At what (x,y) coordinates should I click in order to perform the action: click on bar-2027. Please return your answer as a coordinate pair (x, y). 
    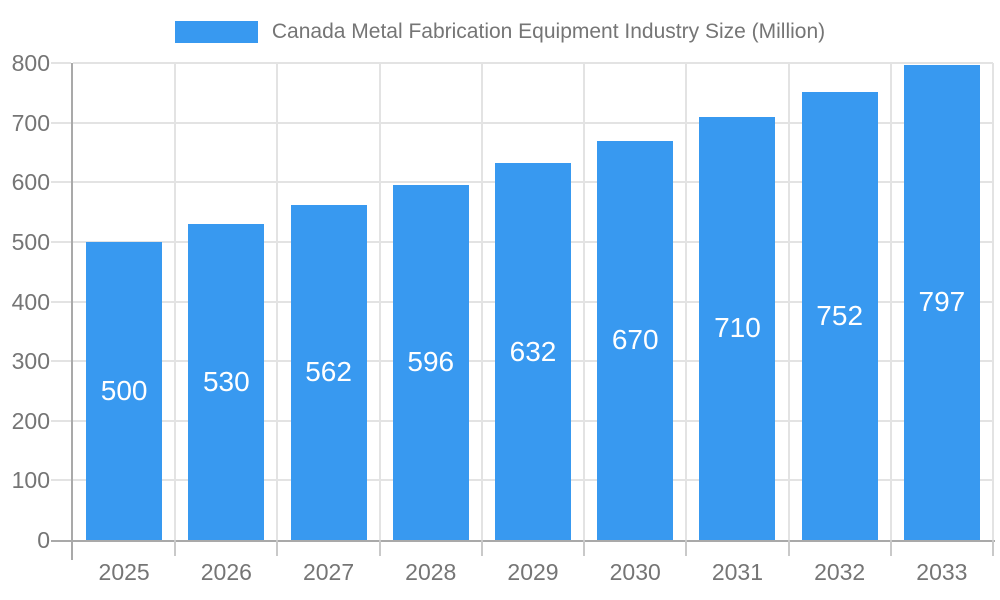
    Looking at the image, I should click on (328, 372).